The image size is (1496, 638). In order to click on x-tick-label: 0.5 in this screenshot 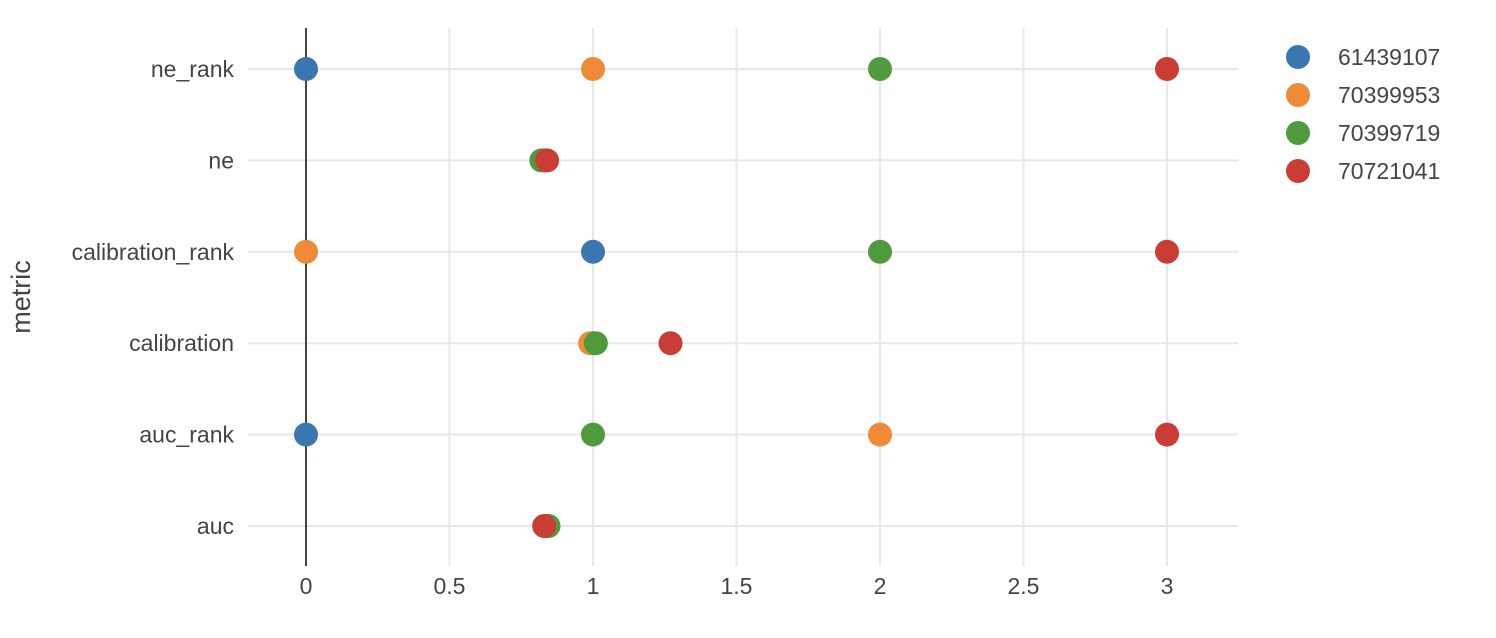, I will do `click(450, 586)`.